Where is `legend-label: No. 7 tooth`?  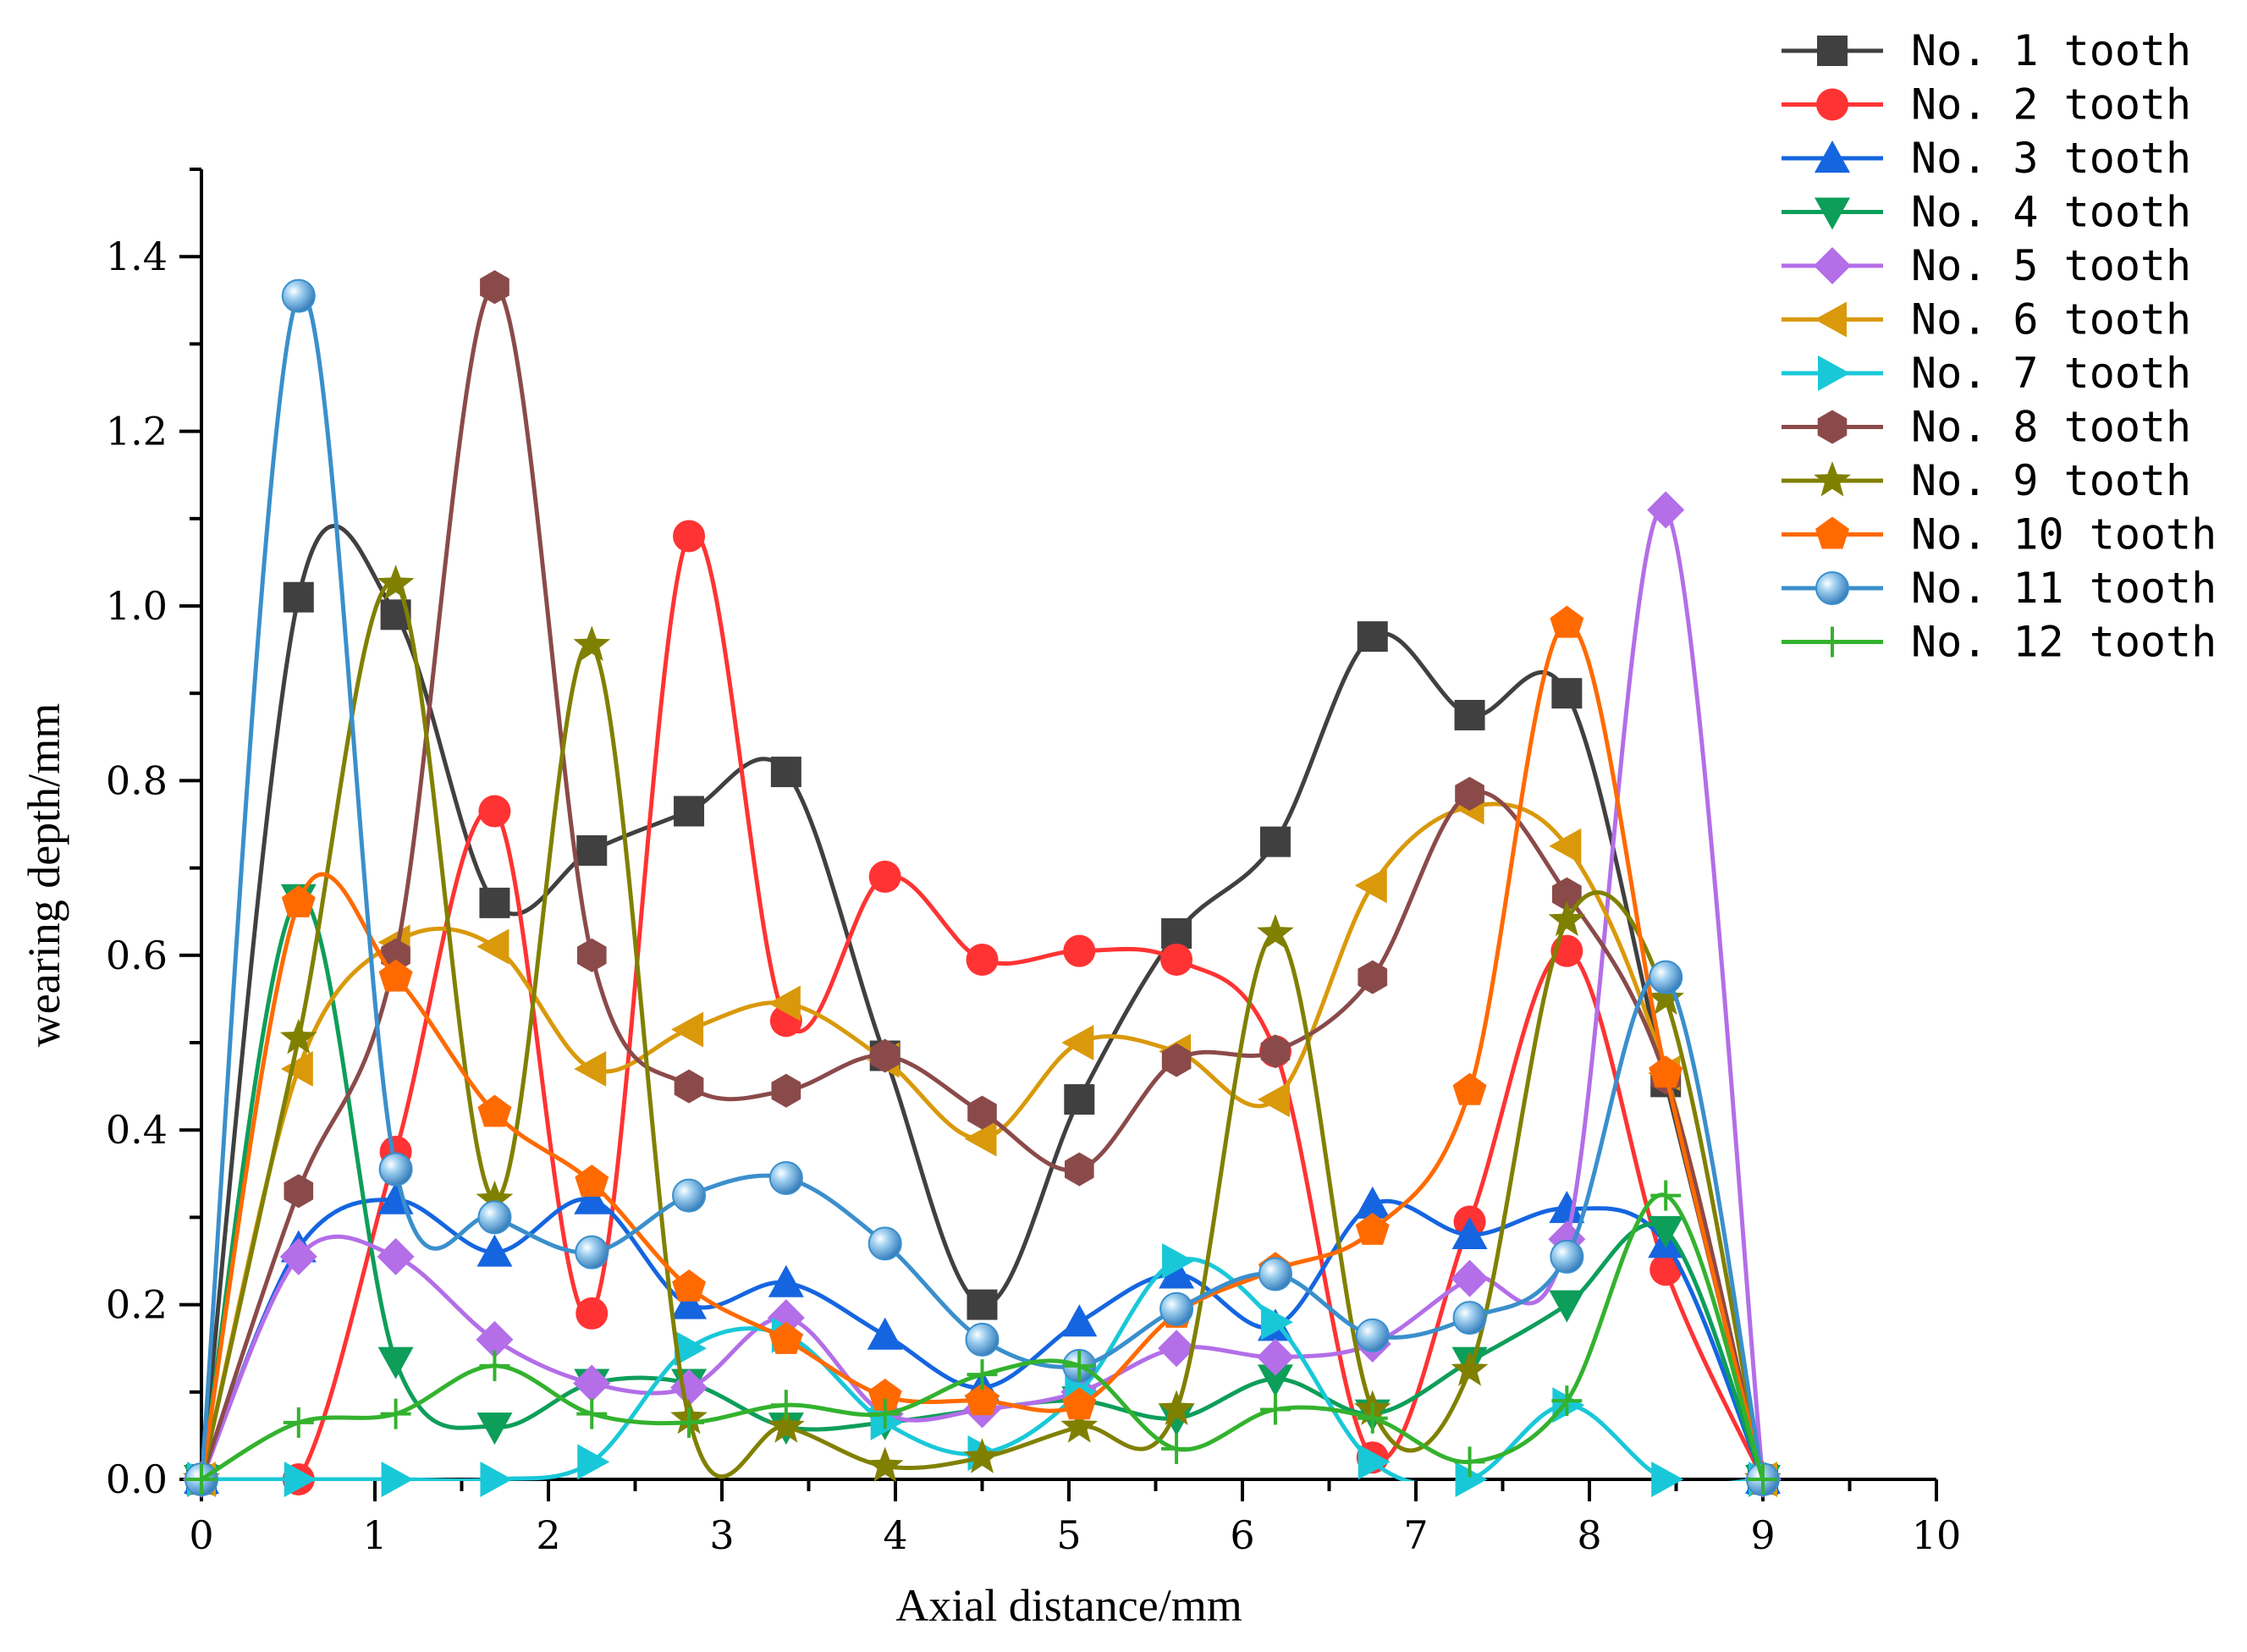
legend-label: No. 7 tooth is located at coordinates (2051, 373).